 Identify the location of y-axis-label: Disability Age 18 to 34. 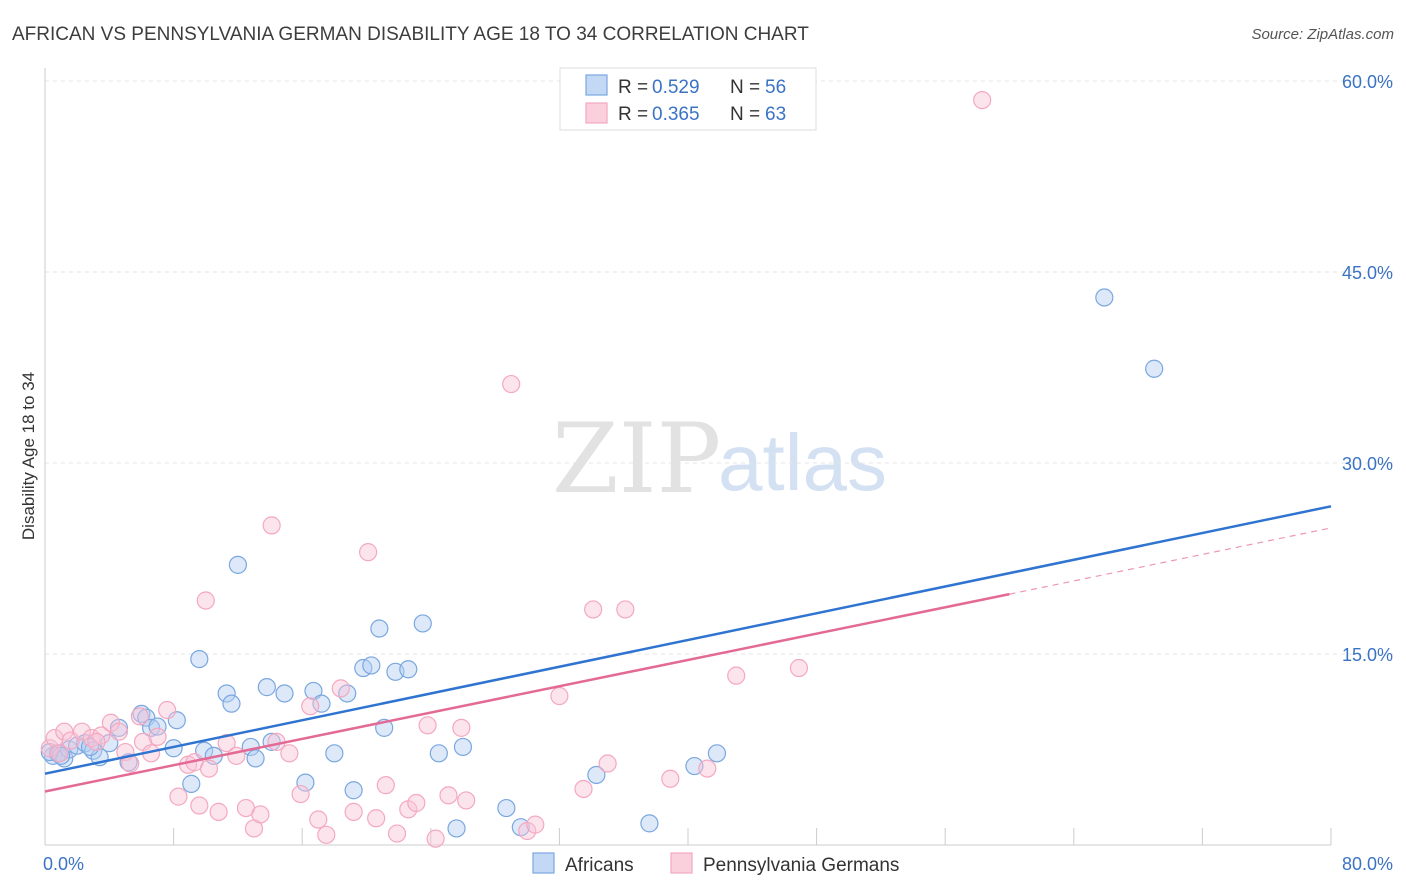
(28, 456).